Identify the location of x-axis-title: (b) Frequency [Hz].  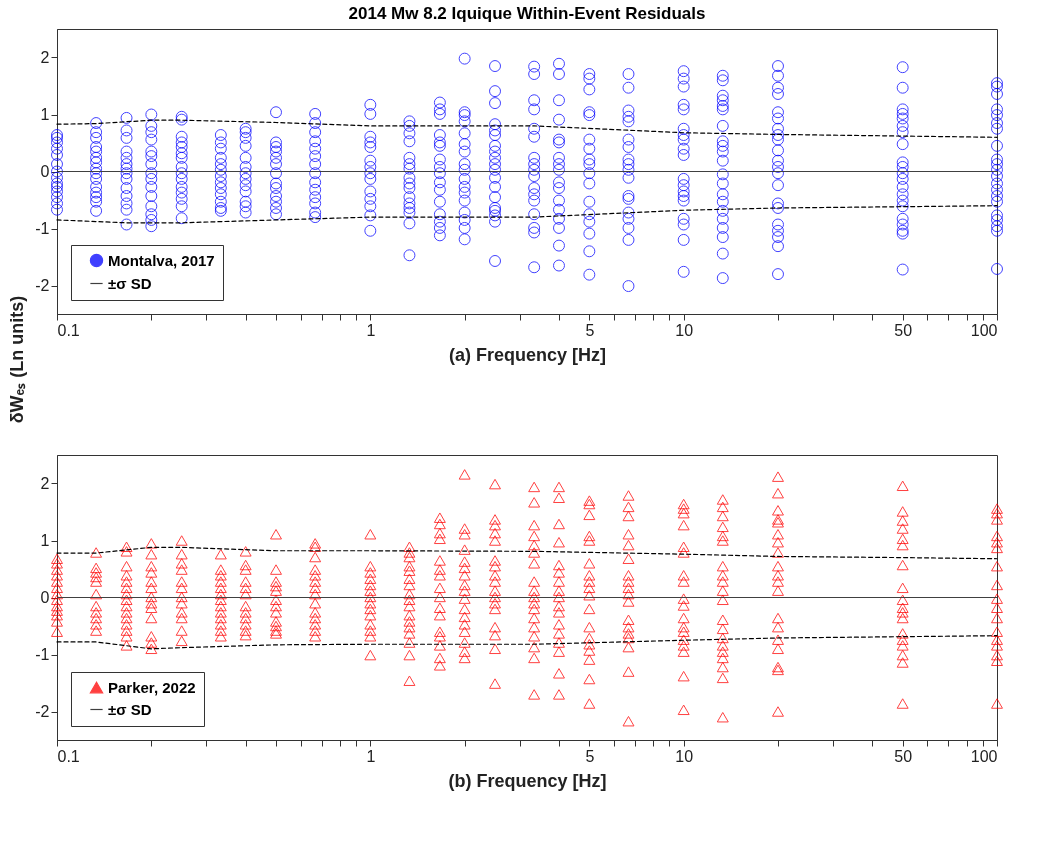
(527, 780).